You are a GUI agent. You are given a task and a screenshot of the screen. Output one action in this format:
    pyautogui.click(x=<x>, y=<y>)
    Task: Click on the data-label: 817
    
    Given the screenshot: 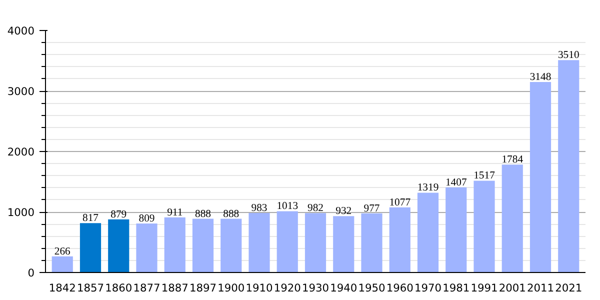 What is the action you would take?
    pyautogui.click(x=91, y=218)
    